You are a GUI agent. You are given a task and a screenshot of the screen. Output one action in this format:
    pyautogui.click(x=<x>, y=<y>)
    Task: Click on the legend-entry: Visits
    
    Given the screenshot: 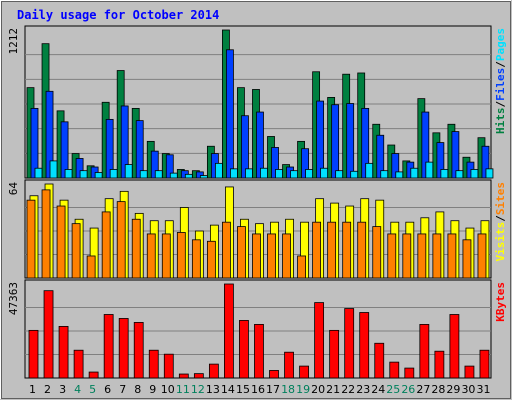 What is the action you would take?
    pyautogui.click(x=500, y=242)
    